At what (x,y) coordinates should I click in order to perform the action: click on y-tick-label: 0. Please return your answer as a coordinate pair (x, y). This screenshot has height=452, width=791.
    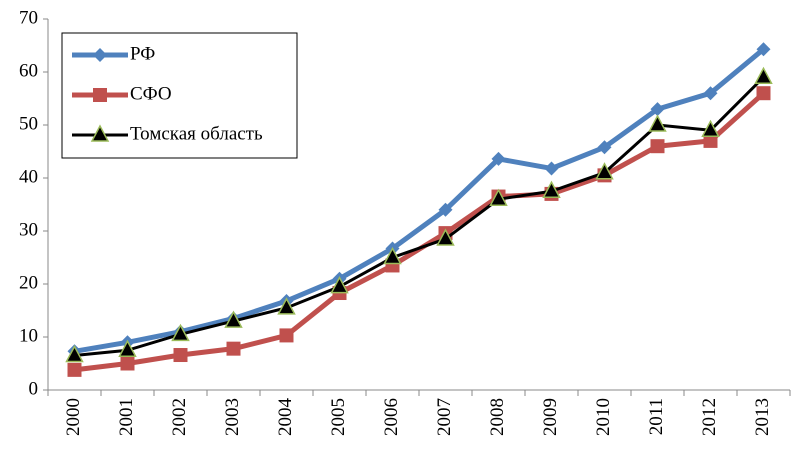
    Looking at the image, I should click on (34, 388).